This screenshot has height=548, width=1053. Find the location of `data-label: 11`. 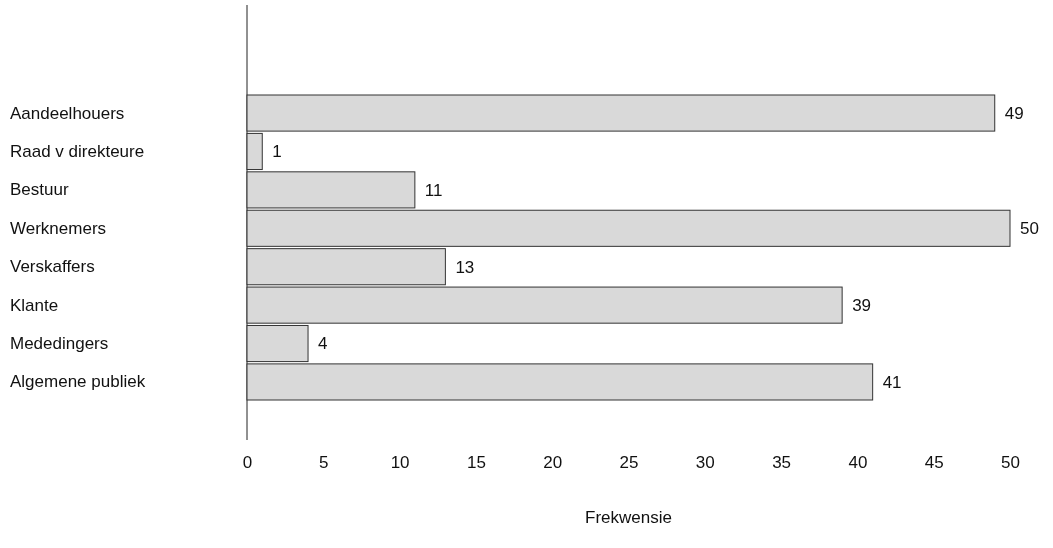

data-label: 11 is located at coordinates (433, 190).